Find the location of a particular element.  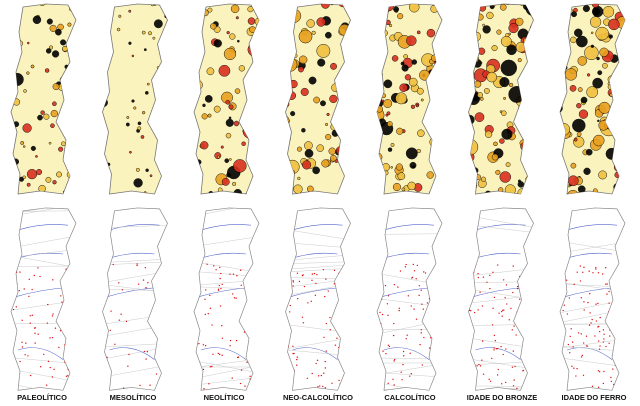

period-label: IDADE DO BRONZE is located at coordinates (502, 397).